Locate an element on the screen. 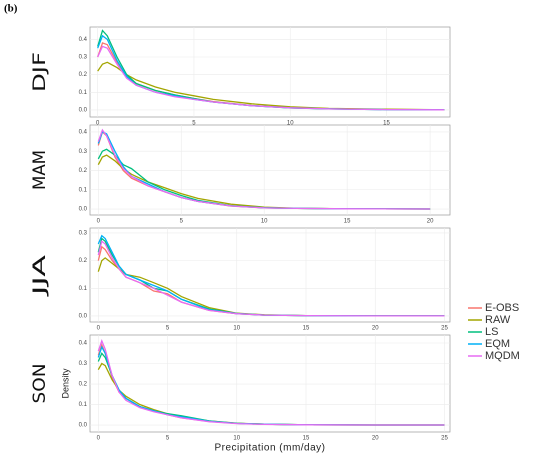 The image size is (550, 454). figure-label: (b) is located at coordinates (11, 9).